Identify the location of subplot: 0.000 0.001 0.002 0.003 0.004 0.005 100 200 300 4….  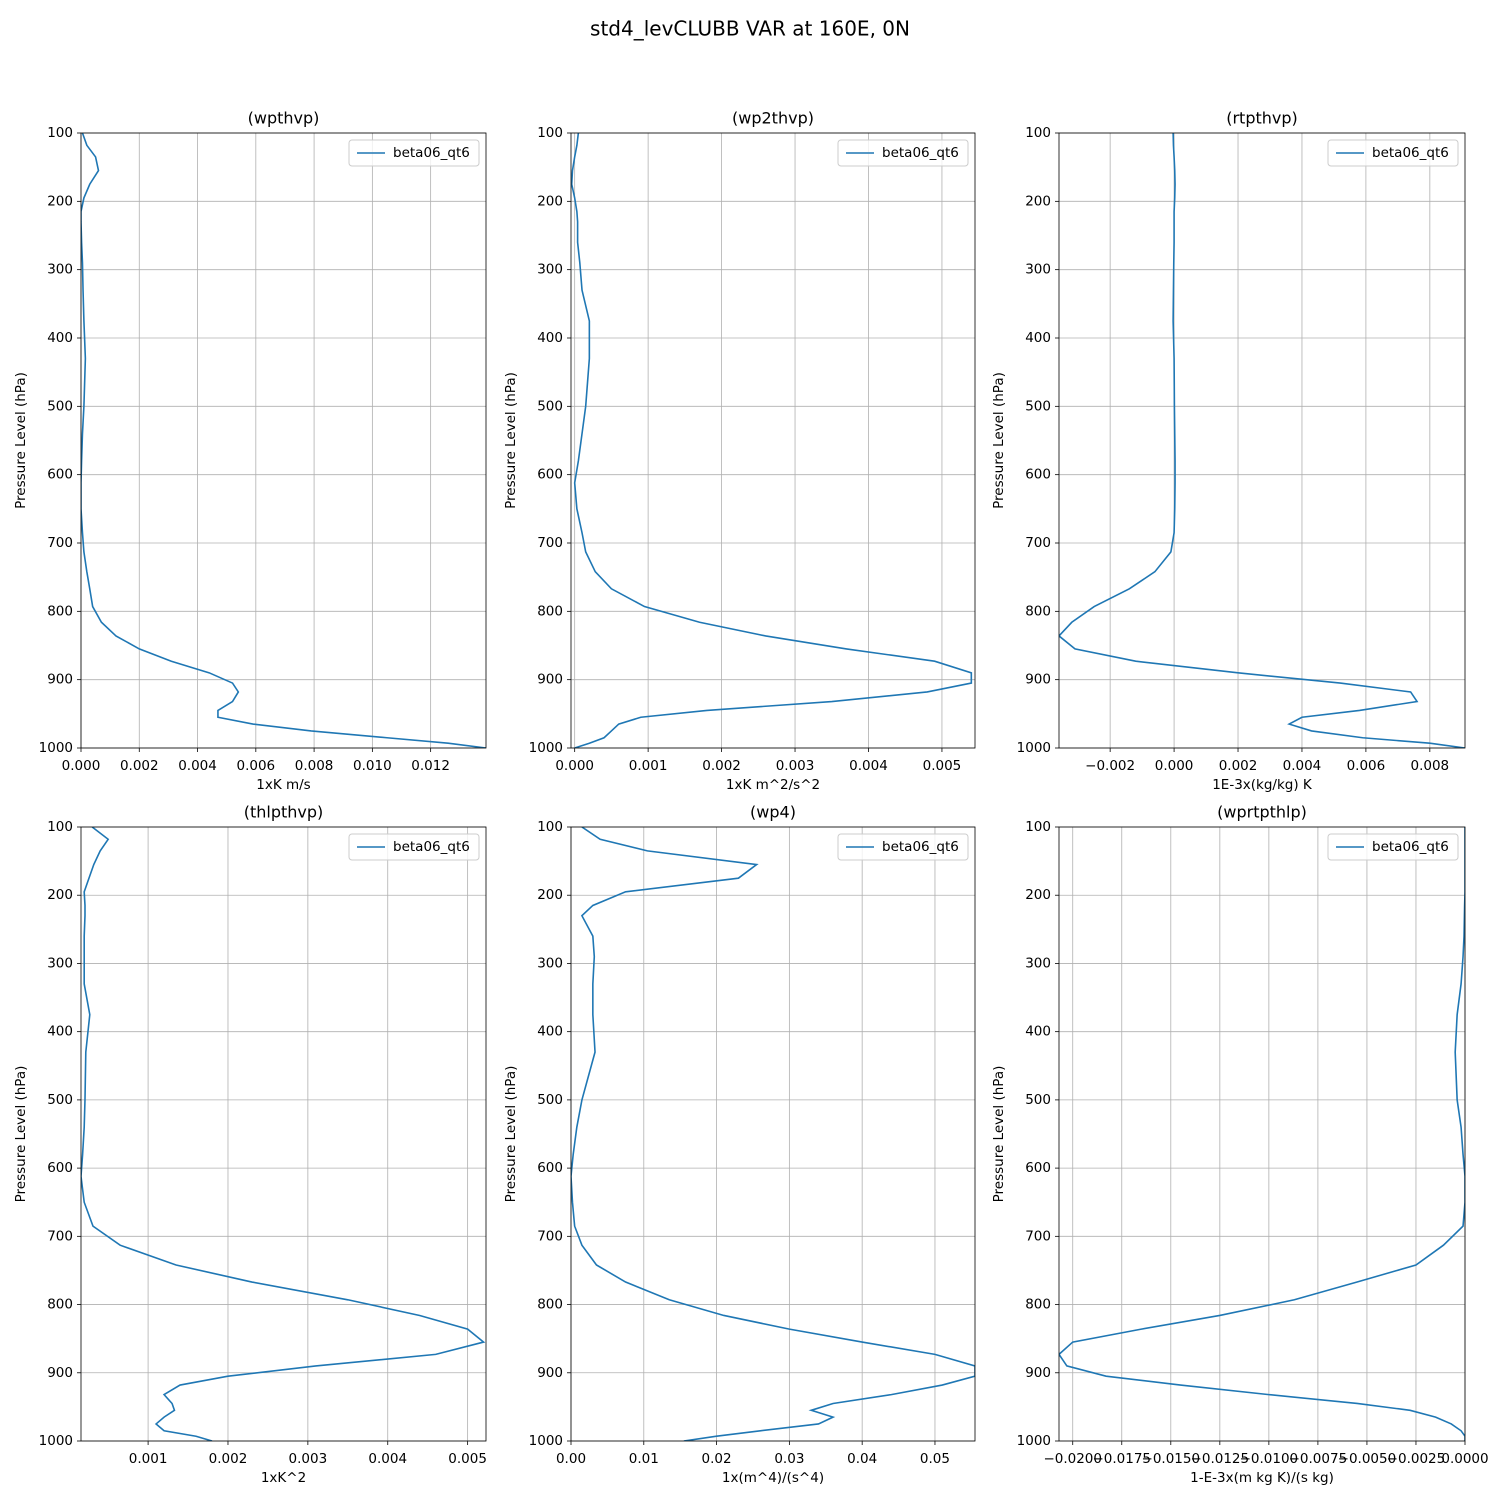
(739, 451).